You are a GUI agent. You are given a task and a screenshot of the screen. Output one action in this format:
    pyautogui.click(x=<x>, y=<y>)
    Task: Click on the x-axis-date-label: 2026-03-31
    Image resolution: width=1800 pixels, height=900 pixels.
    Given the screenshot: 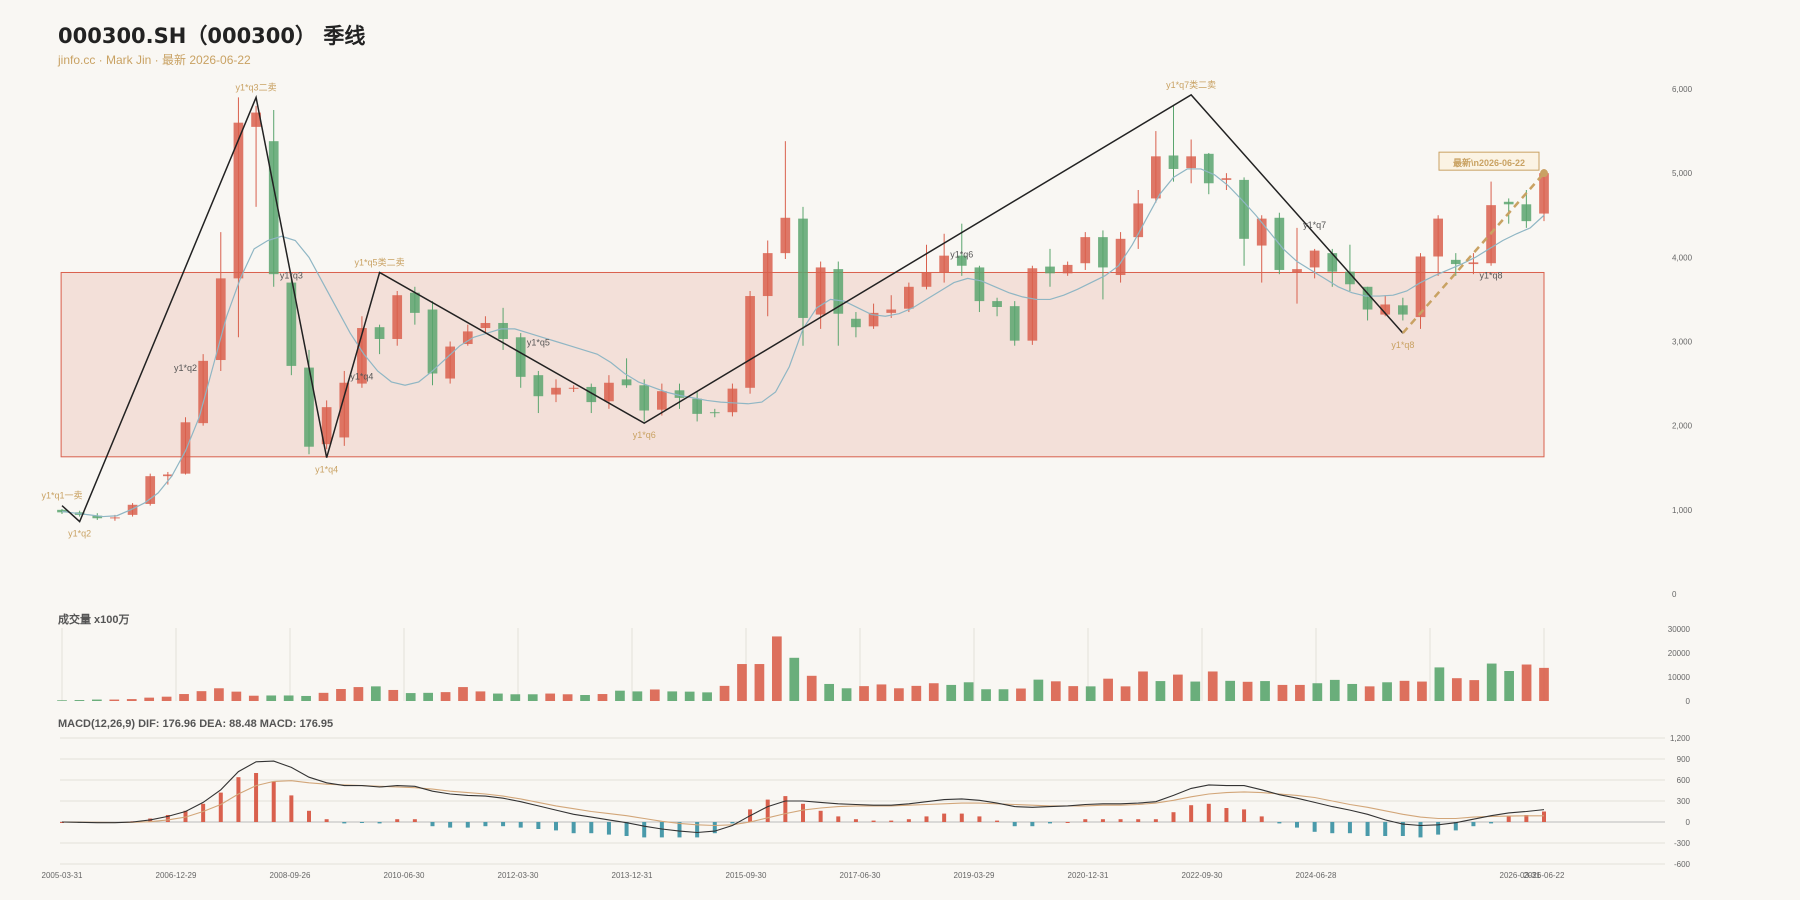 What is the action you would take?
    pyautogui.click(x=1520, y=875)
    